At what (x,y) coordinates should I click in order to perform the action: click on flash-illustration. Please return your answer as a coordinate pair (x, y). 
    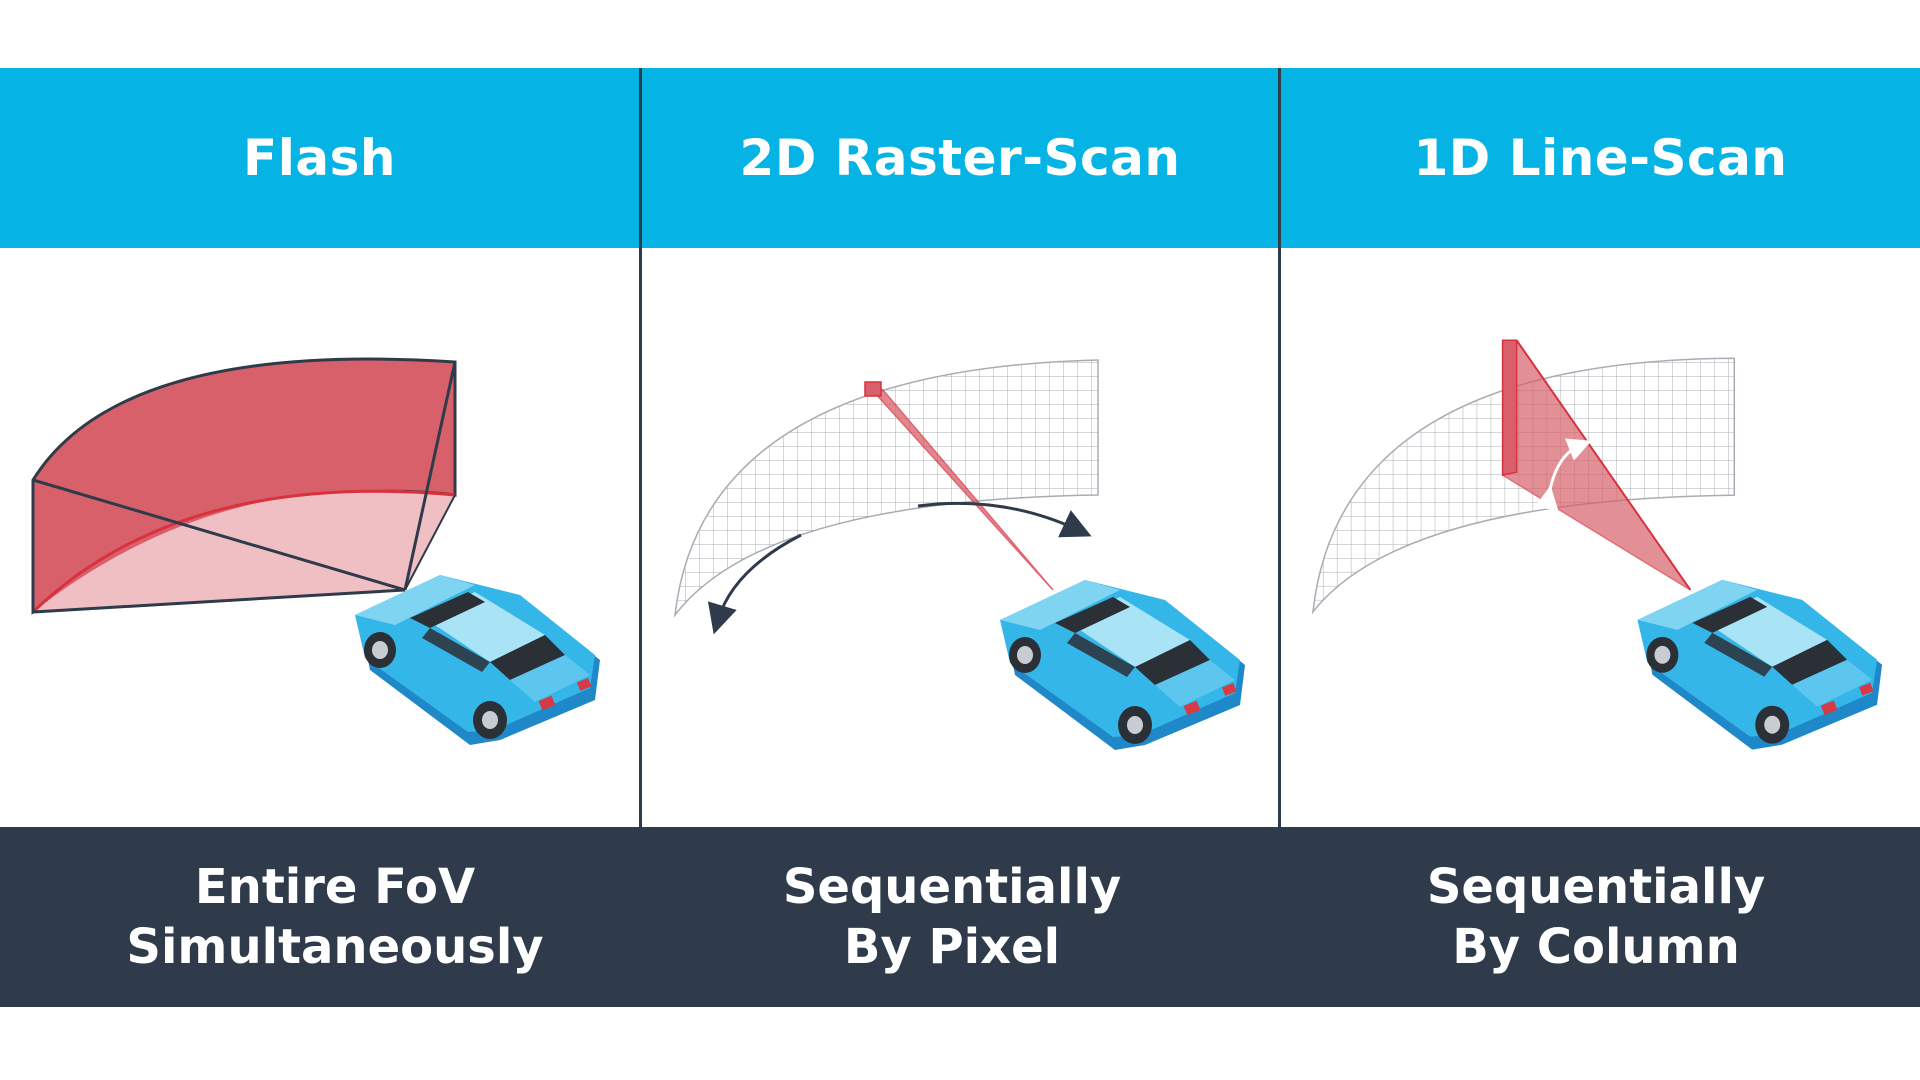
    Looking at the image, I should click on (315, 551).